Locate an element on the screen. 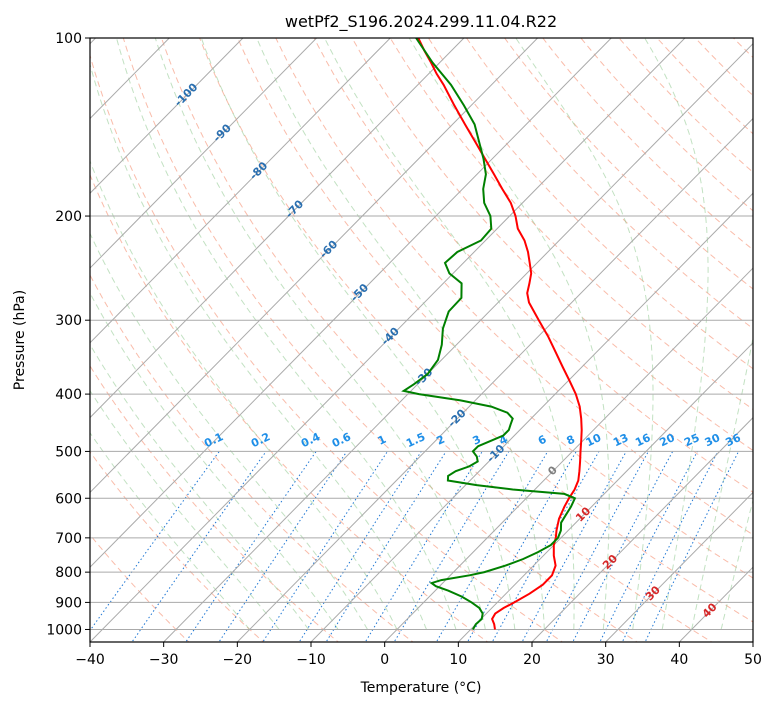  mixing-ratio-label: 25 is located at coordinates (691, 440).